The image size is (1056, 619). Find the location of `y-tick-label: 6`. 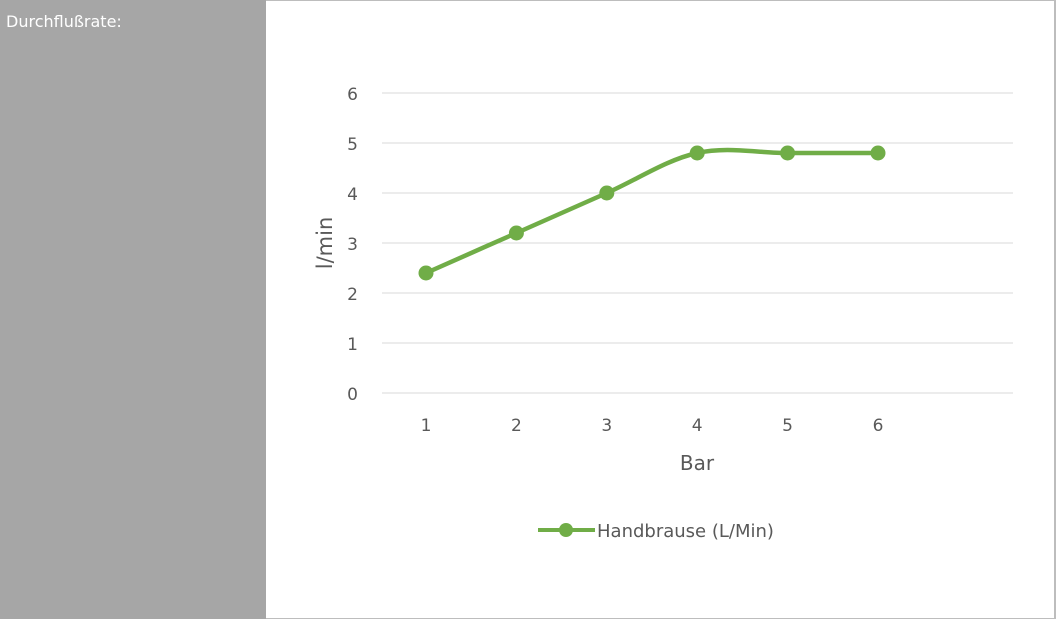

y-tick-label: 6 is located at coordinates (352, 95).